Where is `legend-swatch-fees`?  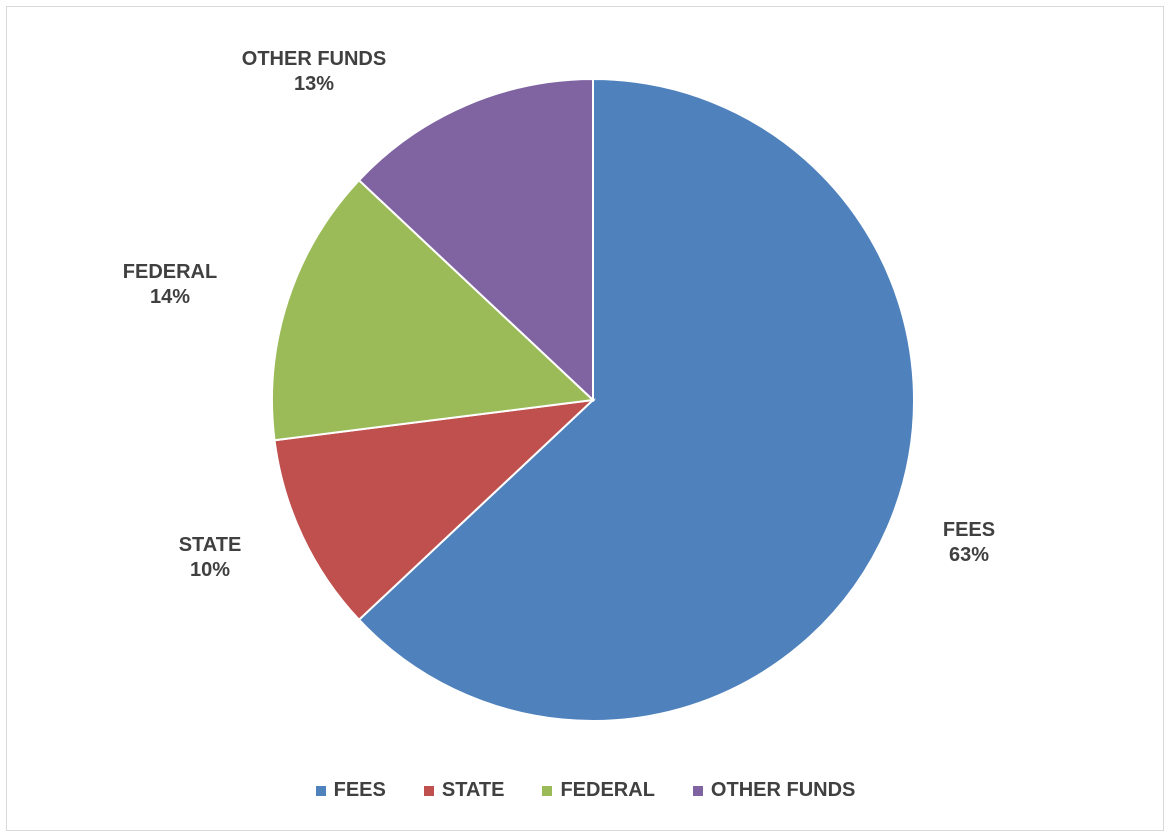 legend-swatch-fees is located at coordinates (320, 790).